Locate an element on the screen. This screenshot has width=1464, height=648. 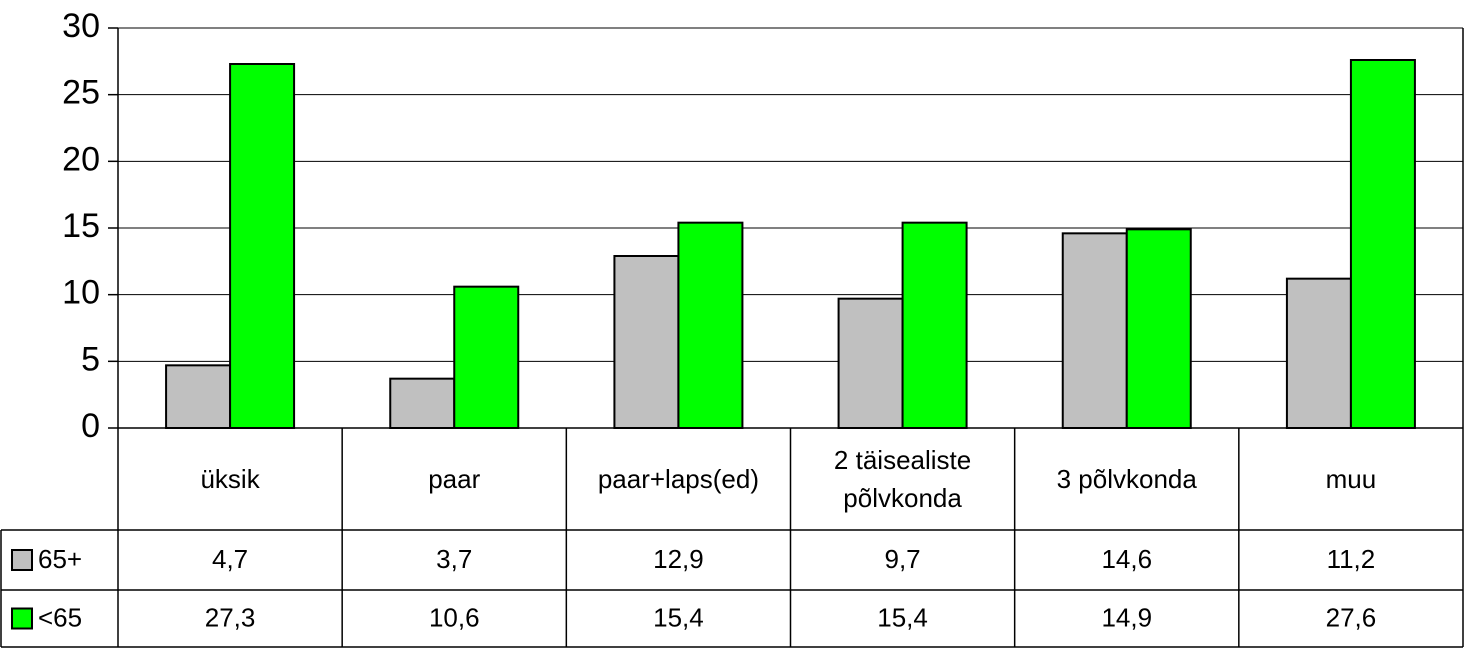
legend-label: <65 is located at coordinates (60, 617).